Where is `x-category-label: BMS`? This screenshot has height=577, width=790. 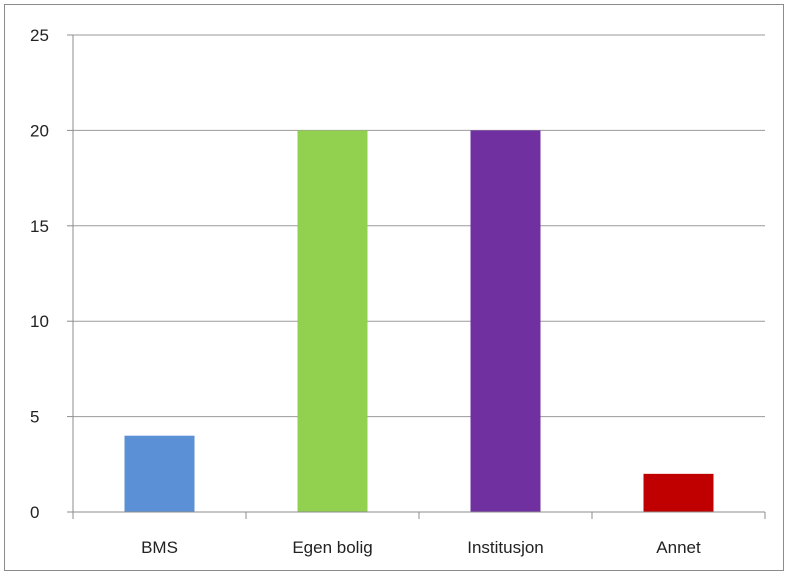 x-category-label: BMS is located at coordinates (159, 547).